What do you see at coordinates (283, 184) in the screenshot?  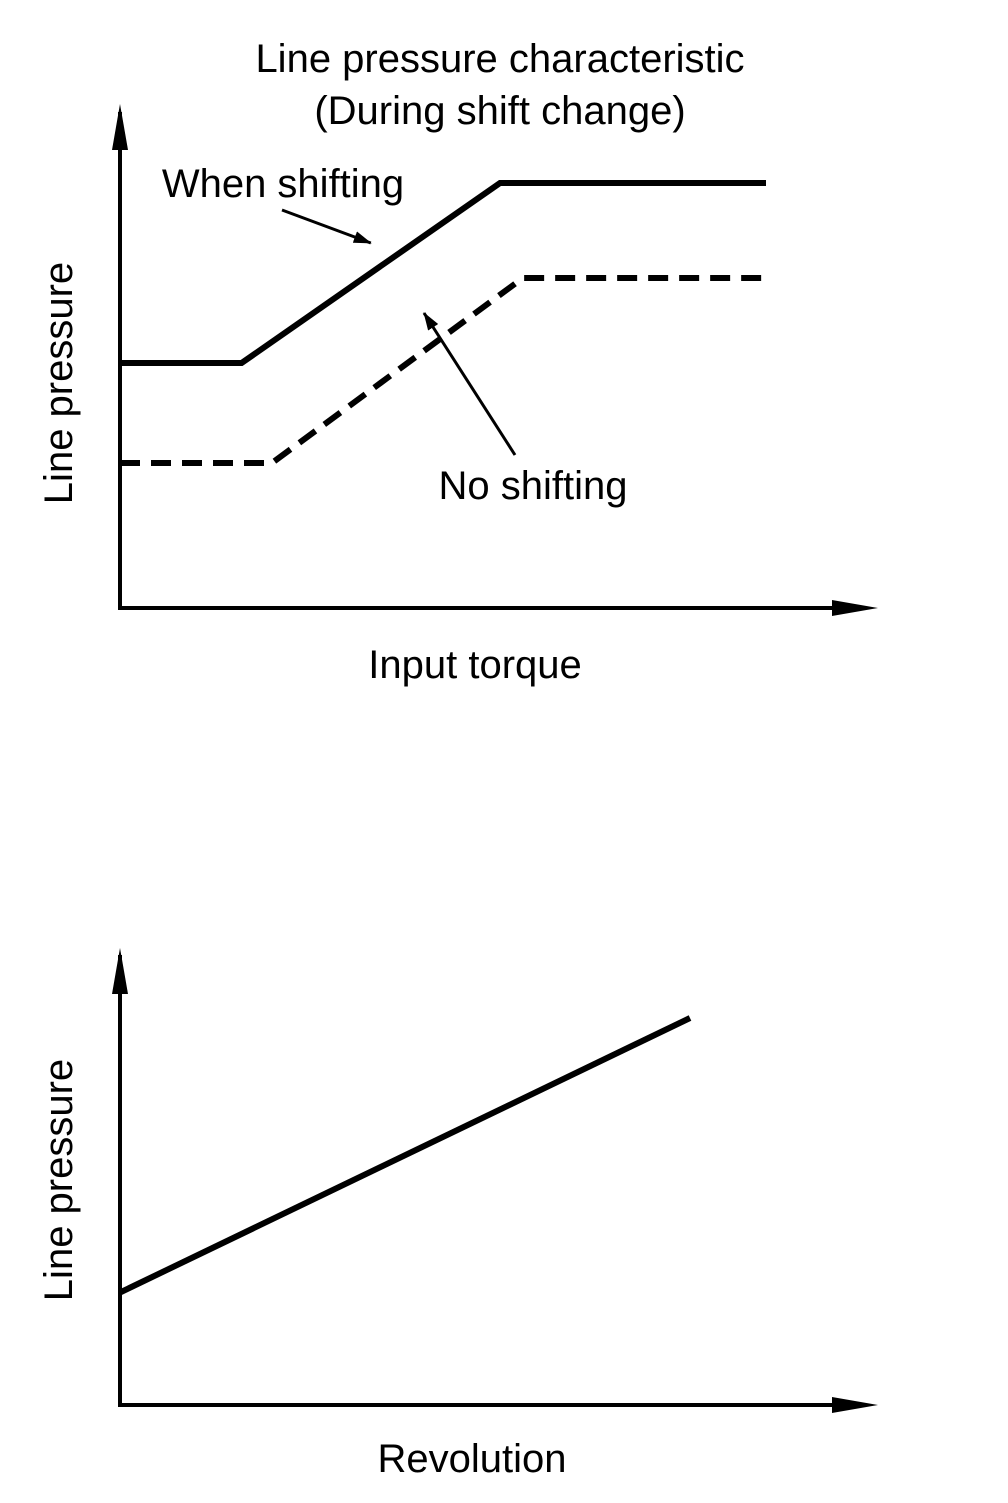 I see `annotation-when-shifting: When shifting` at bounding box center [283, 184].